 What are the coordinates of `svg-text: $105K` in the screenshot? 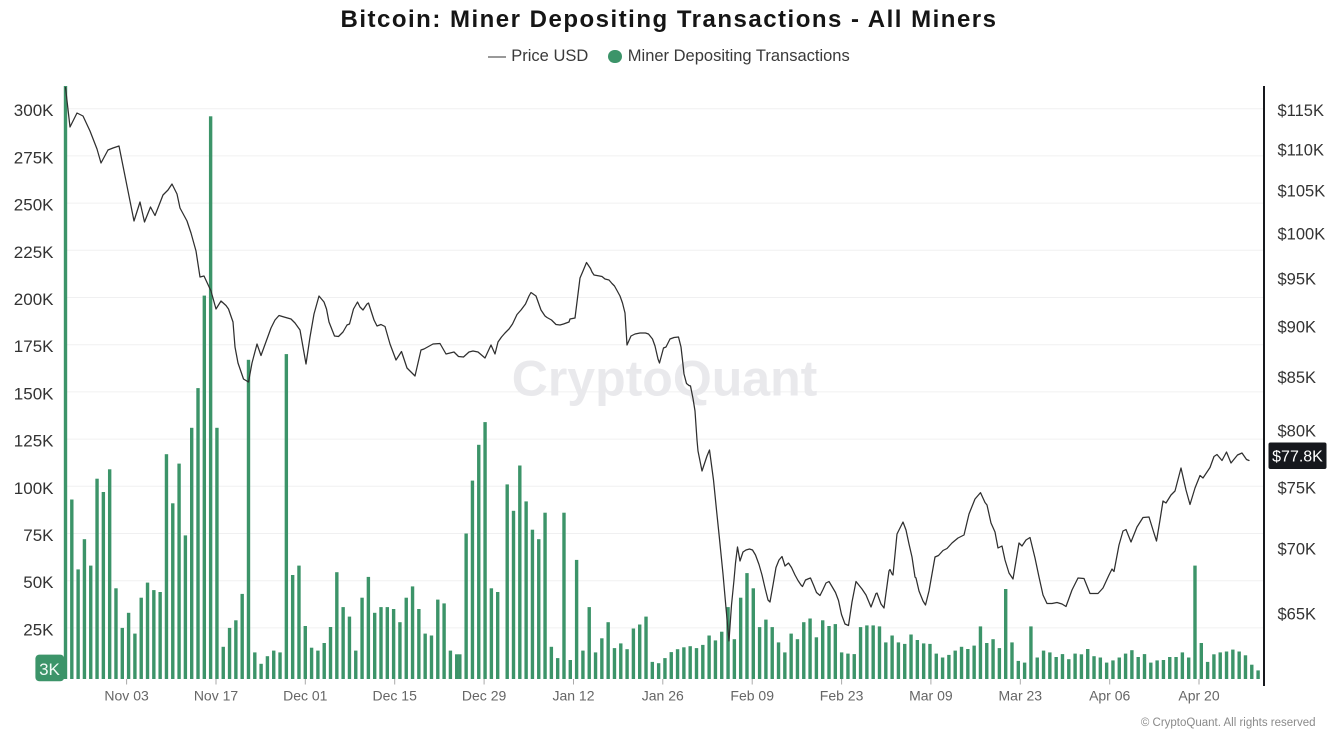 It's located at (1302, 191).